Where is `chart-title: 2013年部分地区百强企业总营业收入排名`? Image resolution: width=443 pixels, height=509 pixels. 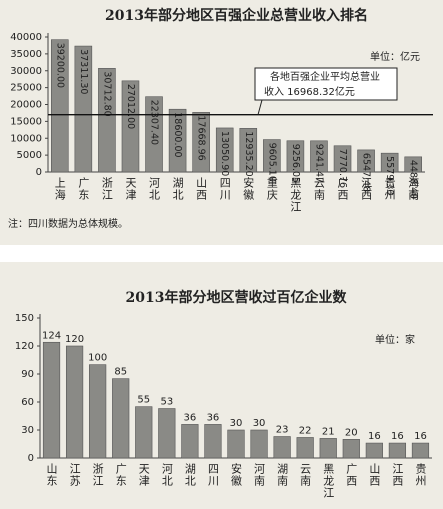 chart-title: 2013年部分地区百强企业总营业收入排名 is located at coordinates (236, 15).